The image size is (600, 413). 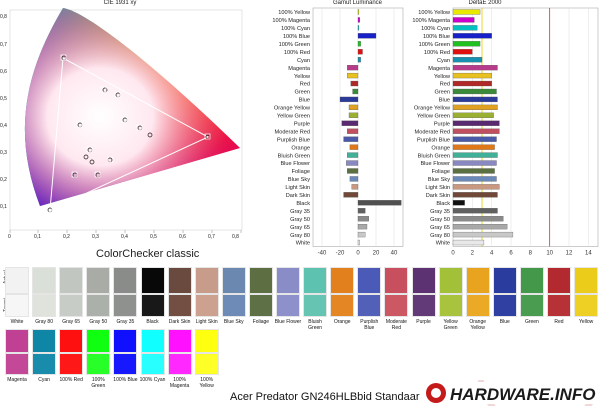 I want to click on swatch-label: White, so click(x=17, y=322).